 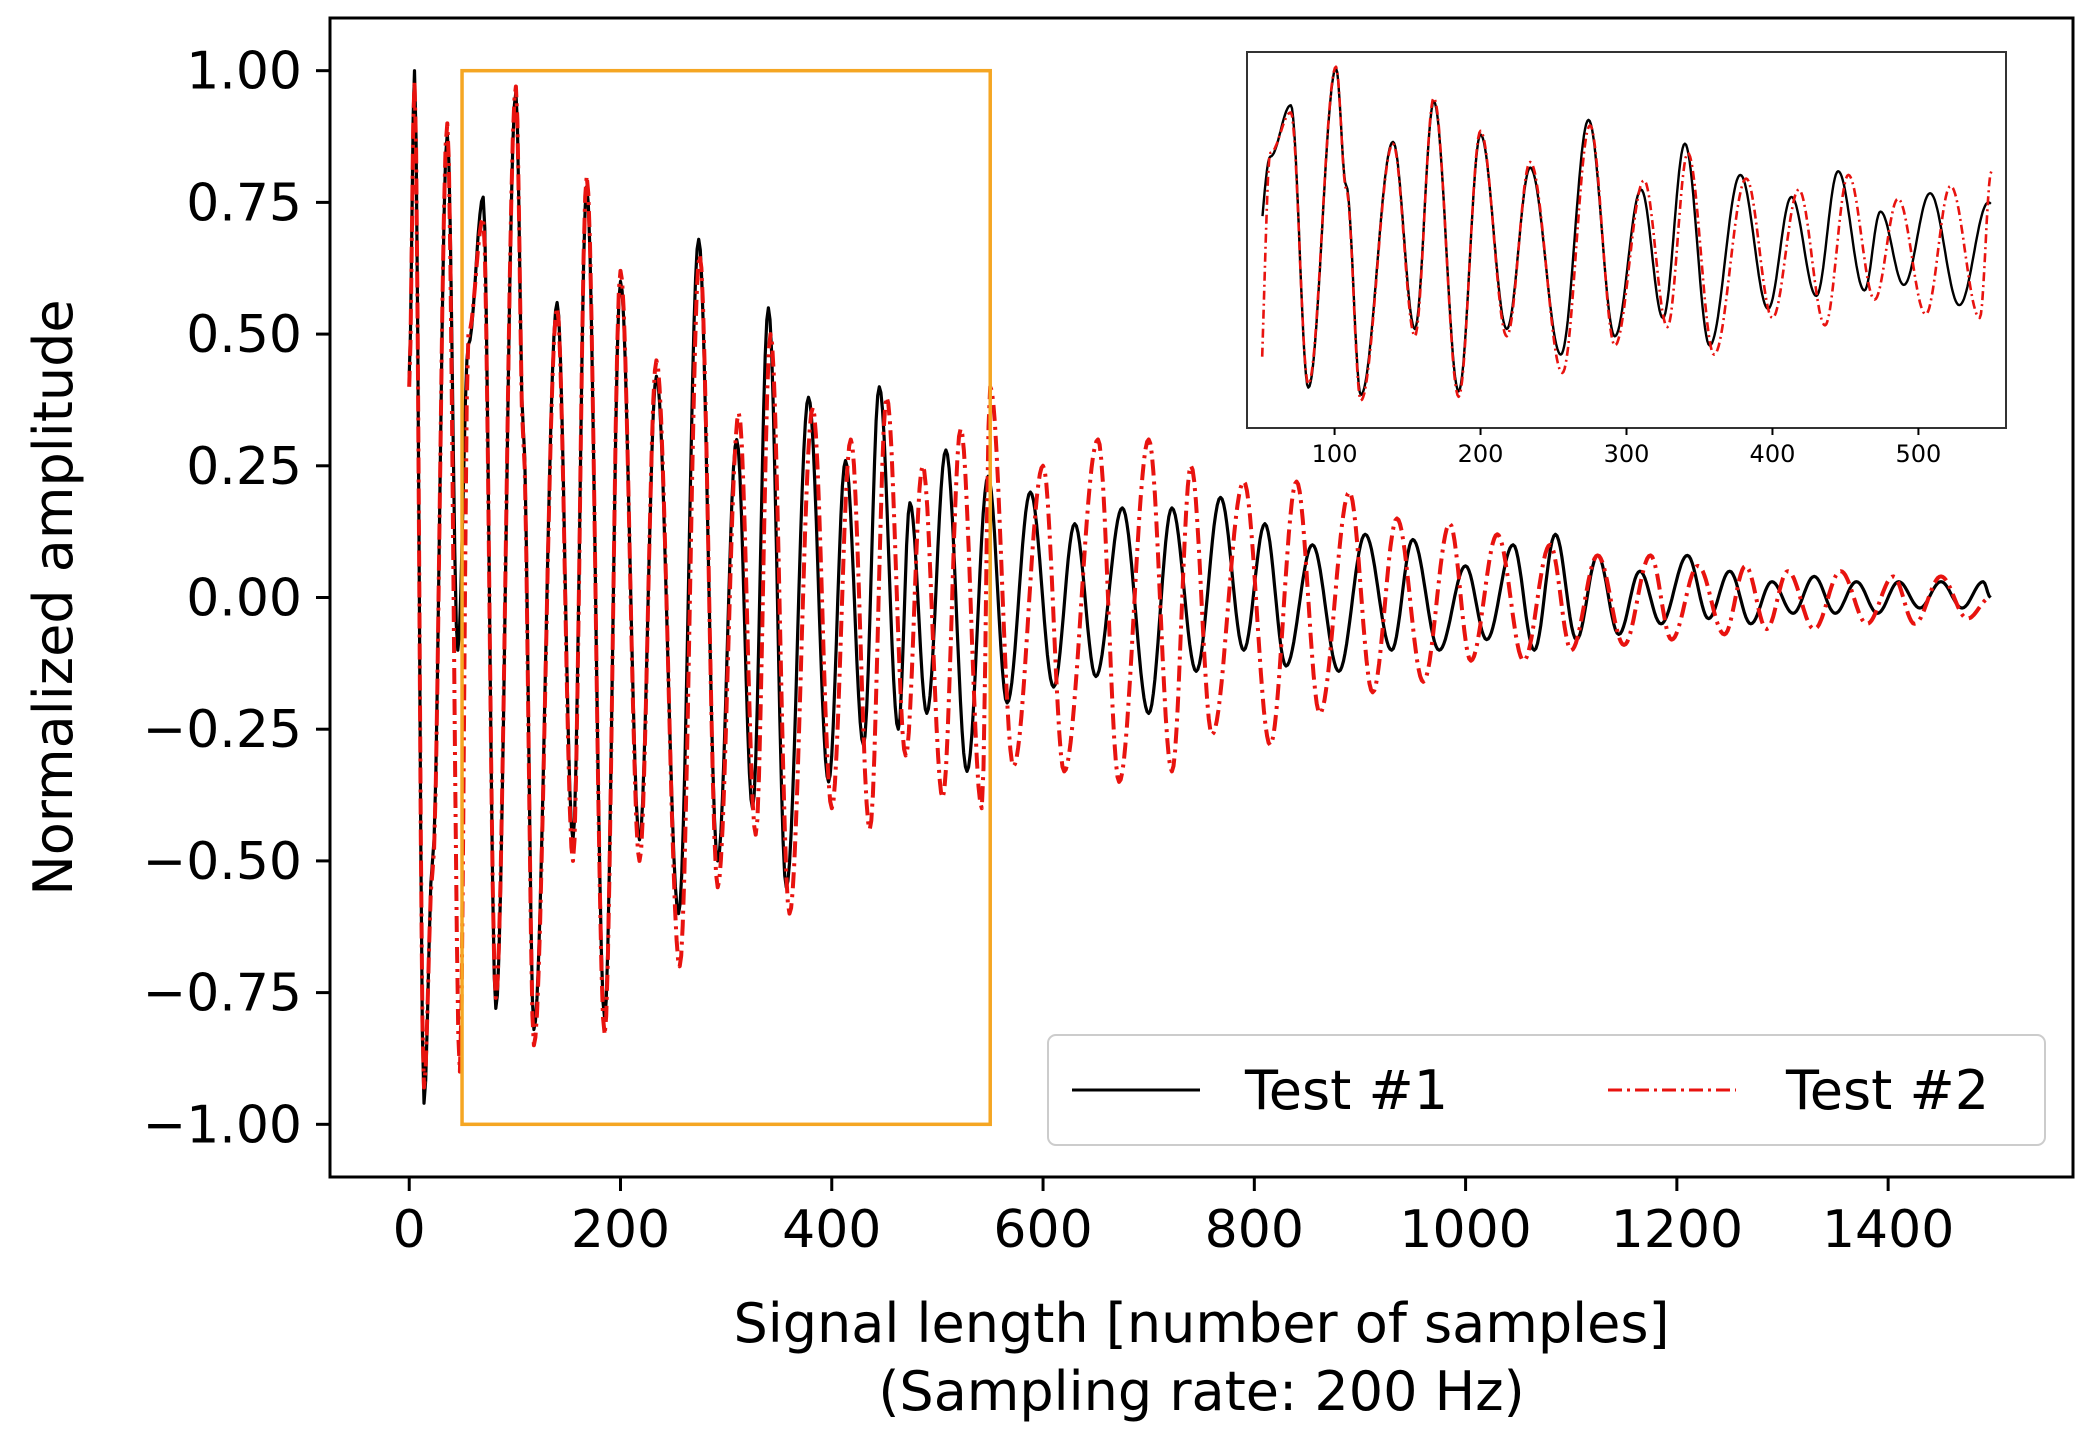 What do you see at coordinates (222, 730) in the screenshot?
I see `y-tick-label: −0.25` at bounding box center [222, 730].